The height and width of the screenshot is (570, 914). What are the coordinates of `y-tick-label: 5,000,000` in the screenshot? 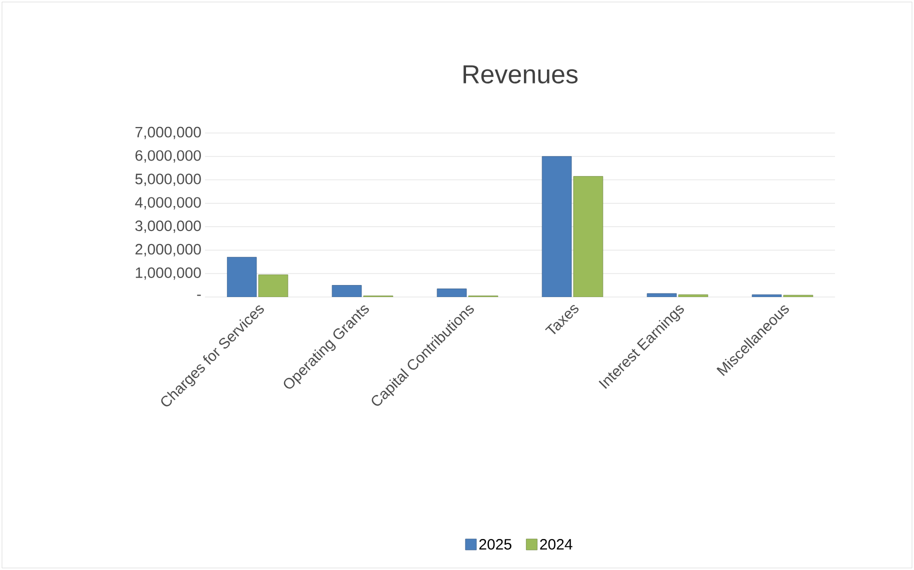 It's located at (168, 180).